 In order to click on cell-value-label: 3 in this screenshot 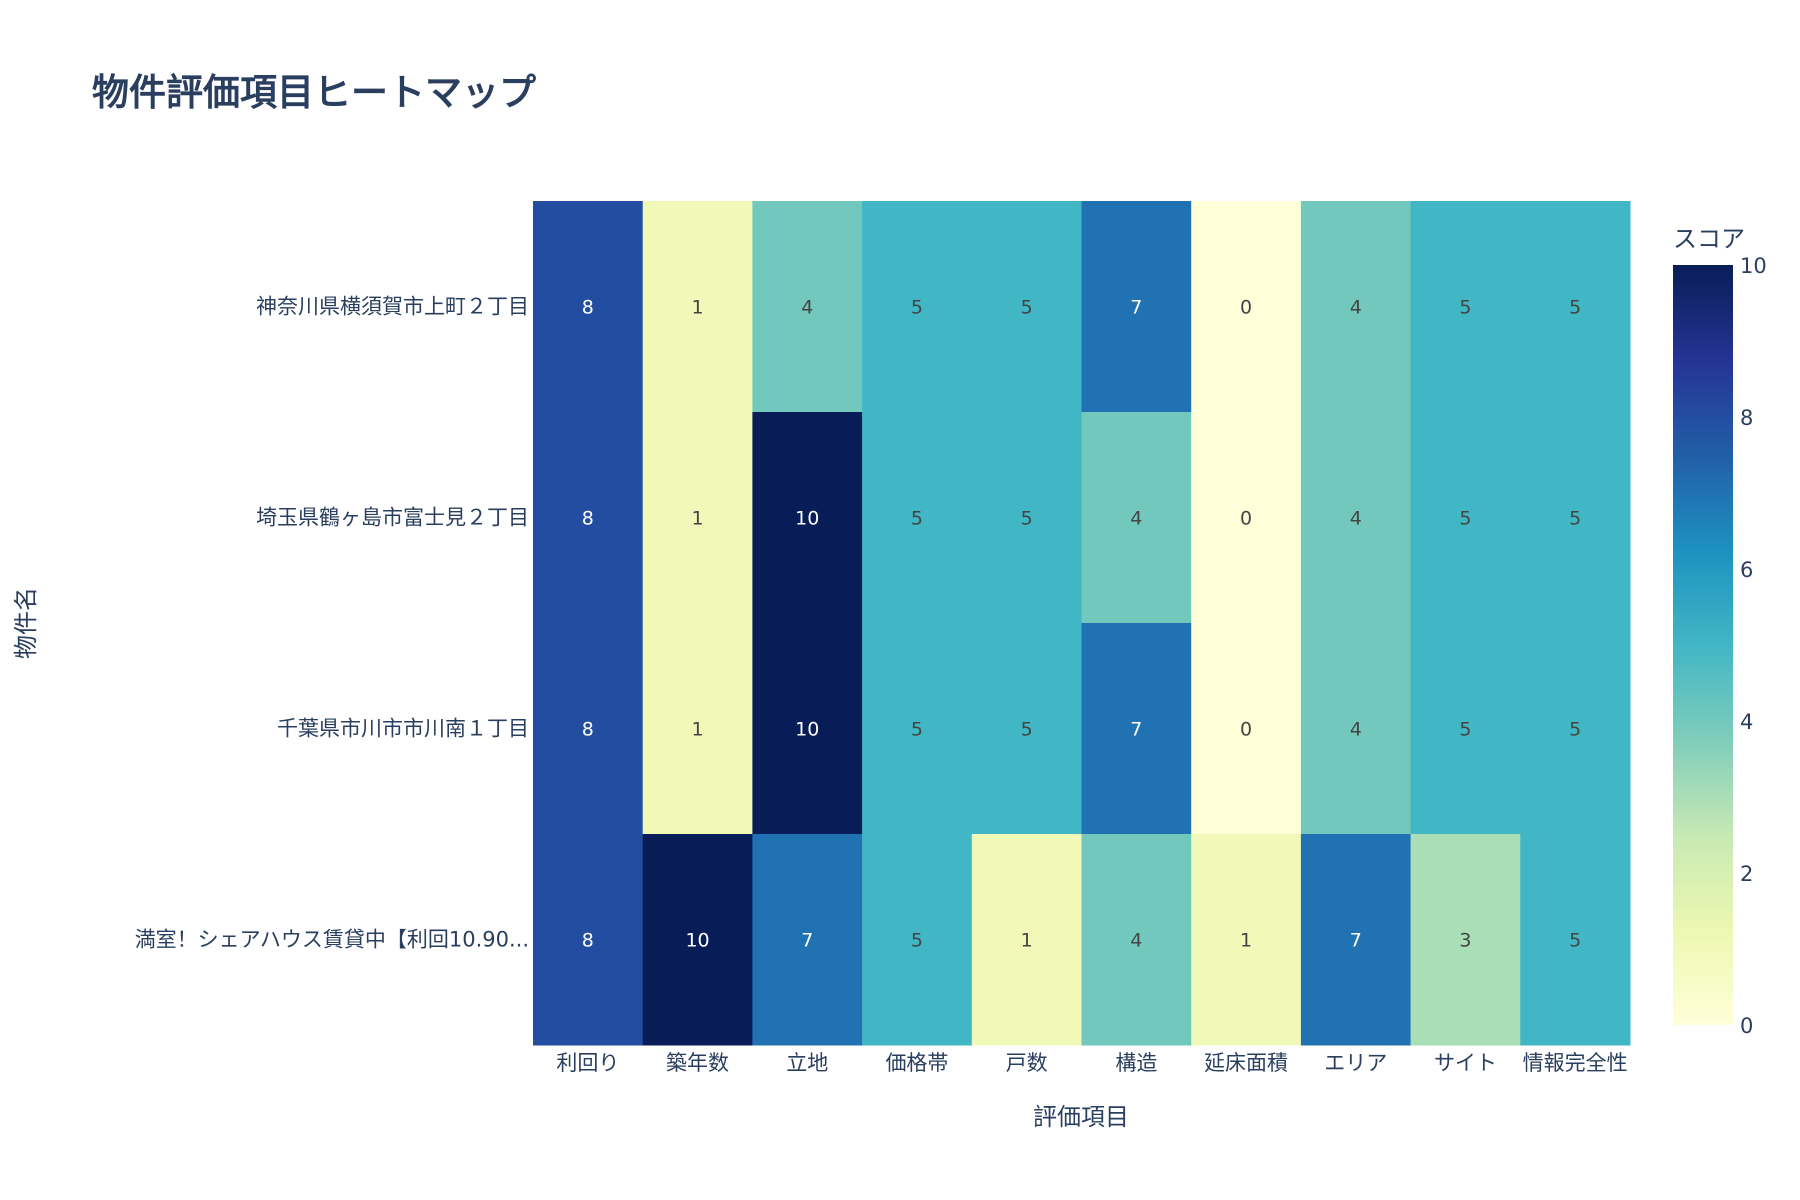, I will do `click(1465, 941)`.